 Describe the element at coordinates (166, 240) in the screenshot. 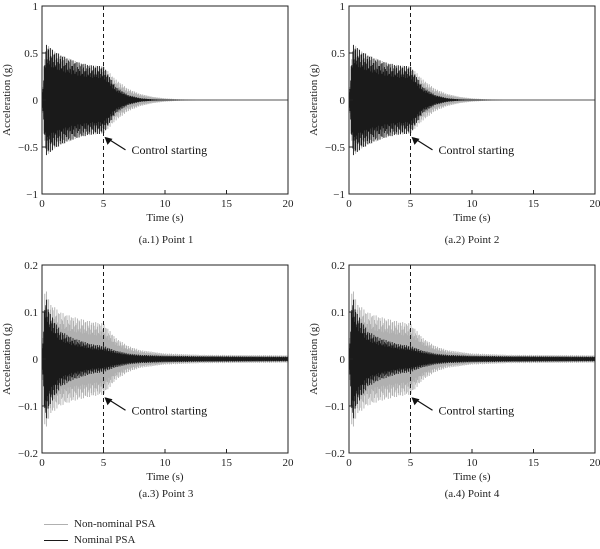

I see `caption-a1: (a.1) Point 1` at that location.